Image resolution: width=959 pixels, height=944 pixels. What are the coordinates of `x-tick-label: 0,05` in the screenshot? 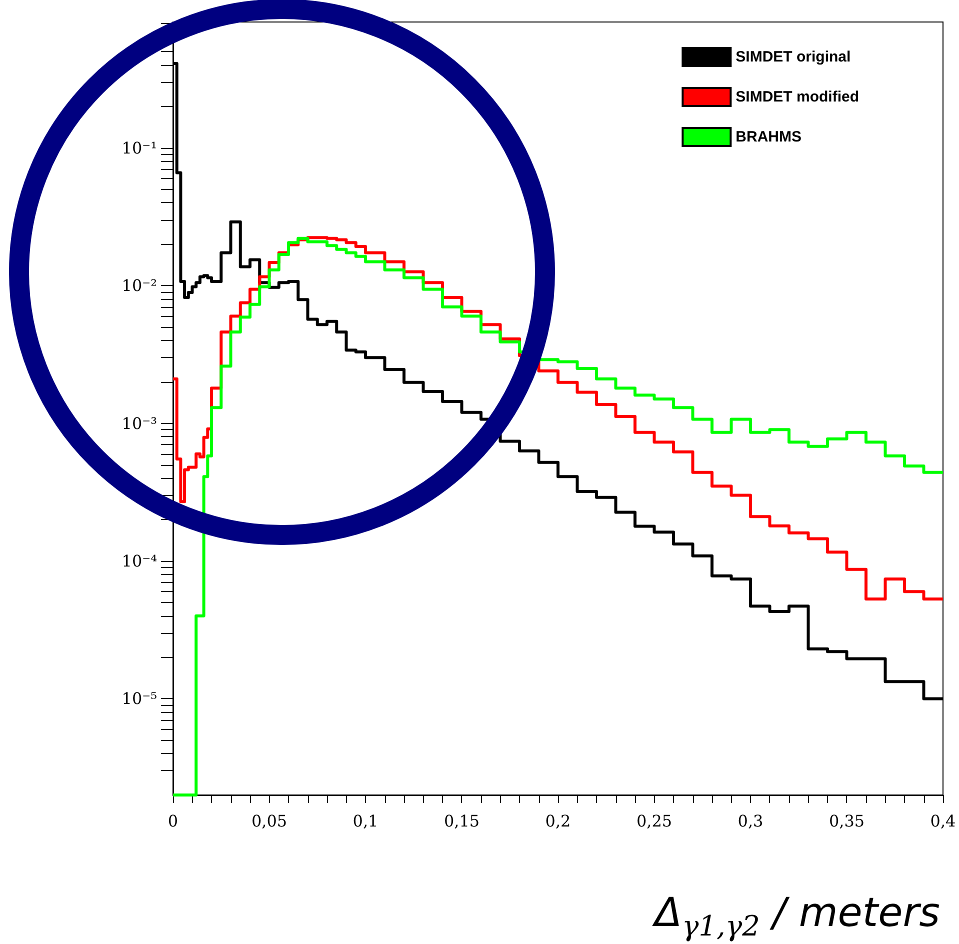 It's located at (269, 821).